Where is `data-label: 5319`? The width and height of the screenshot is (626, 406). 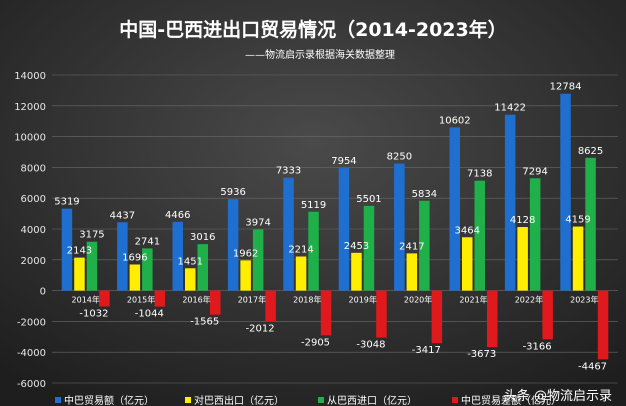
data-label: 5319 is located at coordinates (66, 202).